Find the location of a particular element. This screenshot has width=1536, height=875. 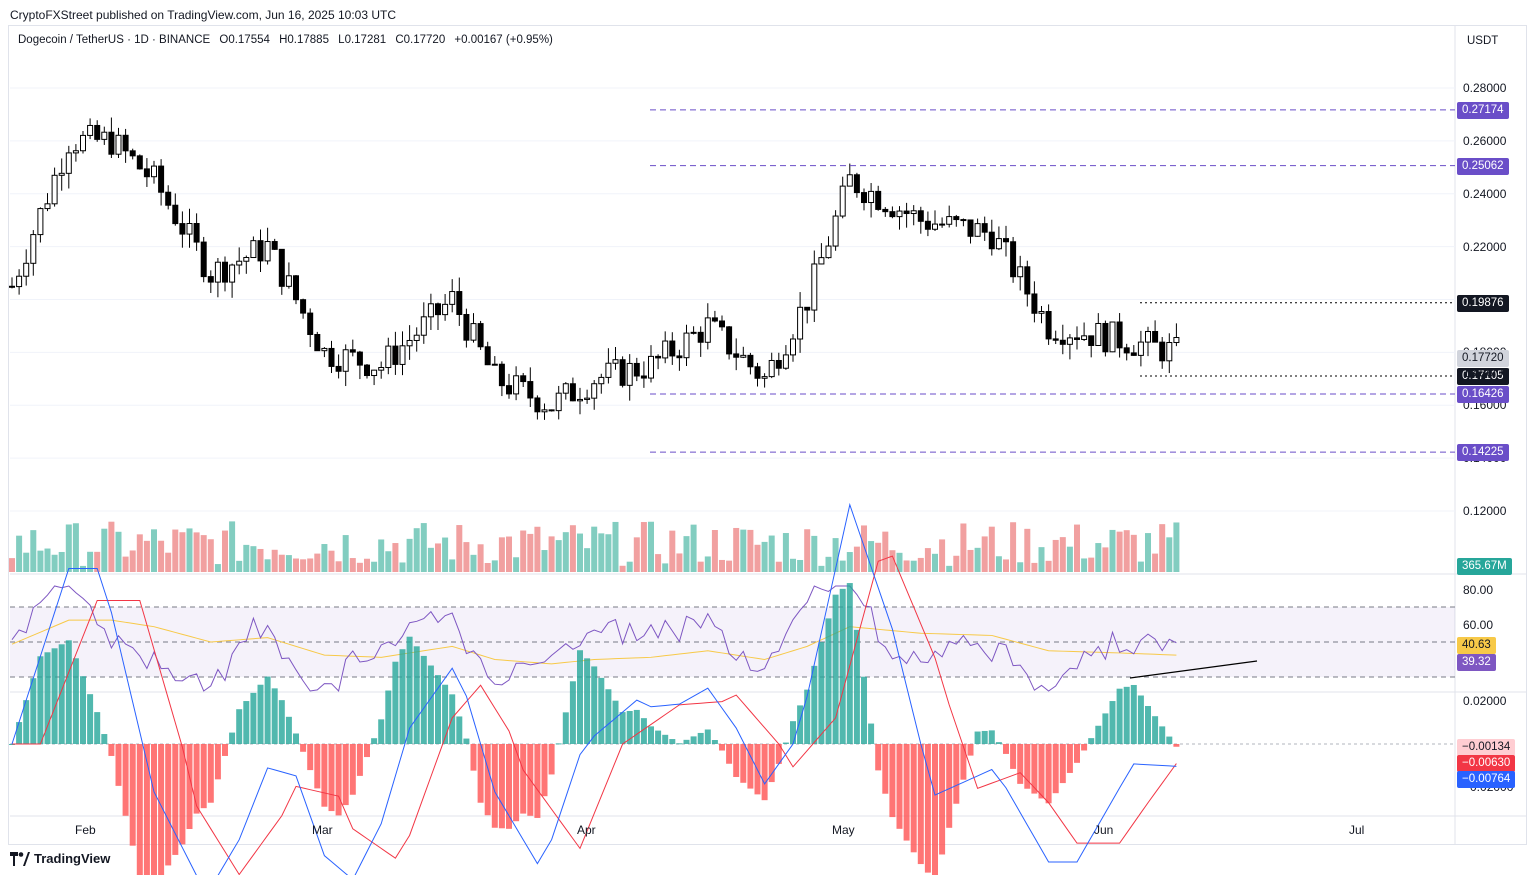

tradingview-footer: TradingView is located at coordinates (60, 858).